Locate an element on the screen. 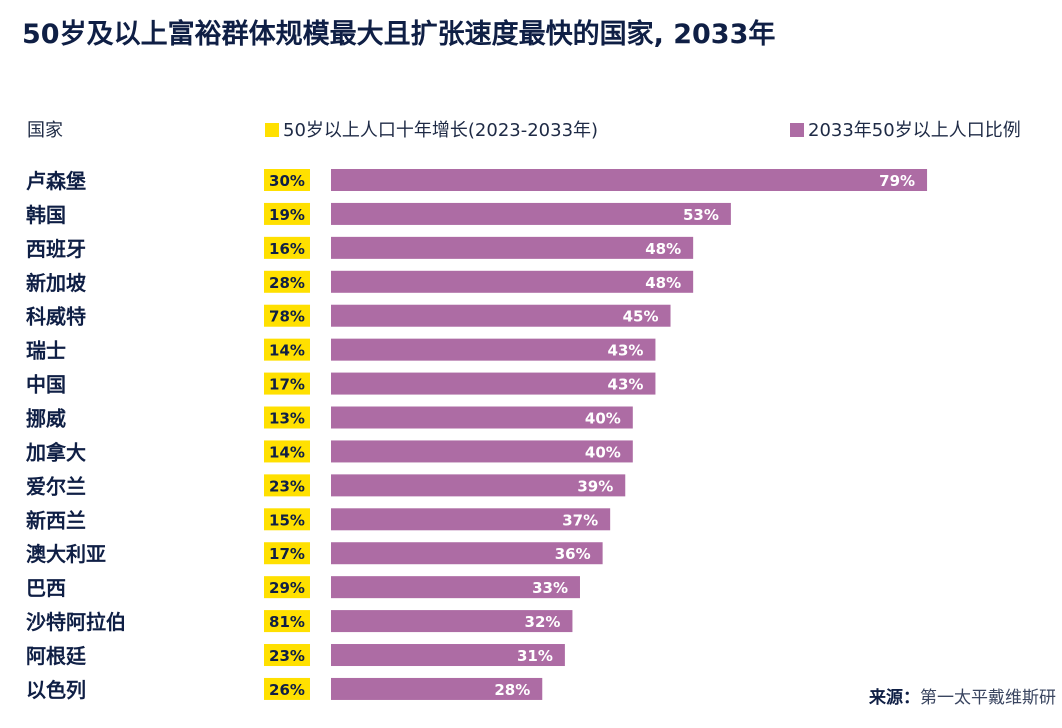  share-label: 31% is located at coordinates (535, 656).